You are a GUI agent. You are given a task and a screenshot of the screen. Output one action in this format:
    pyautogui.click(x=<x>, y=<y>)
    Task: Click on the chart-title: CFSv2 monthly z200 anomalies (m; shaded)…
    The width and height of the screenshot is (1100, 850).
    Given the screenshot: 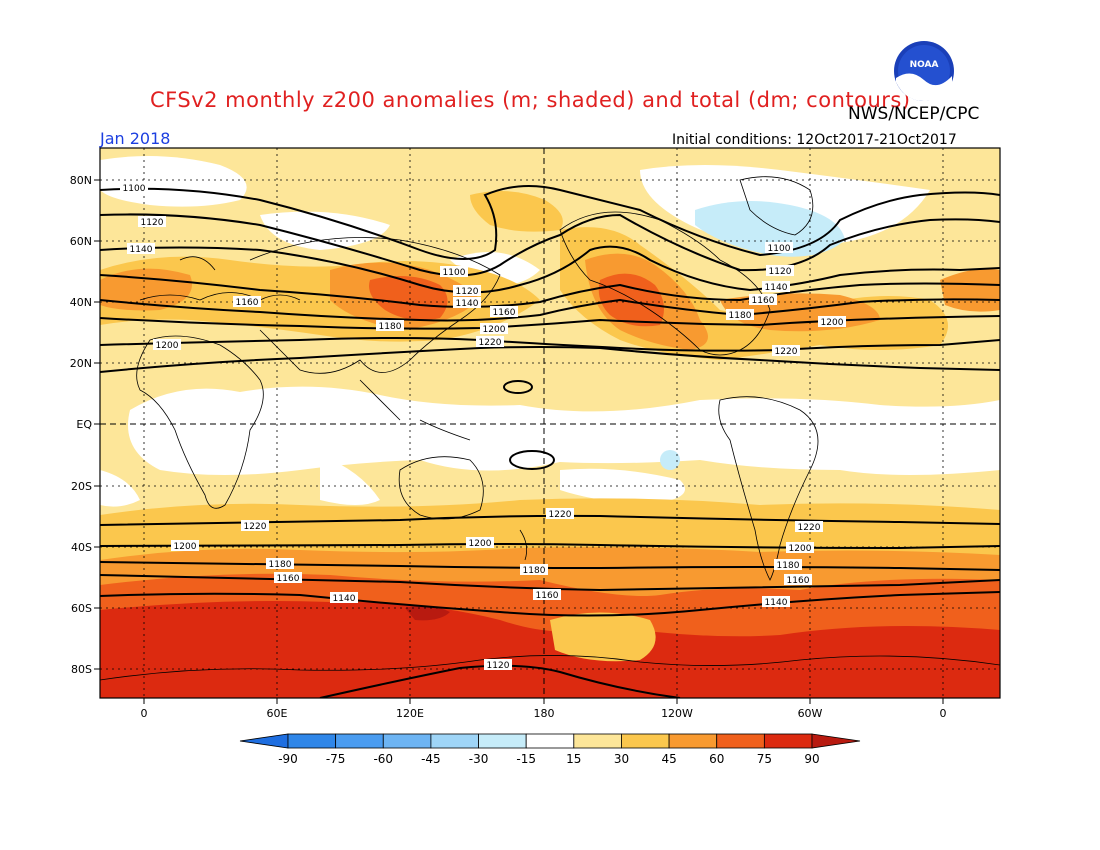 What is the action you would take?
    pyautogui.click(x=530, y=100)
    